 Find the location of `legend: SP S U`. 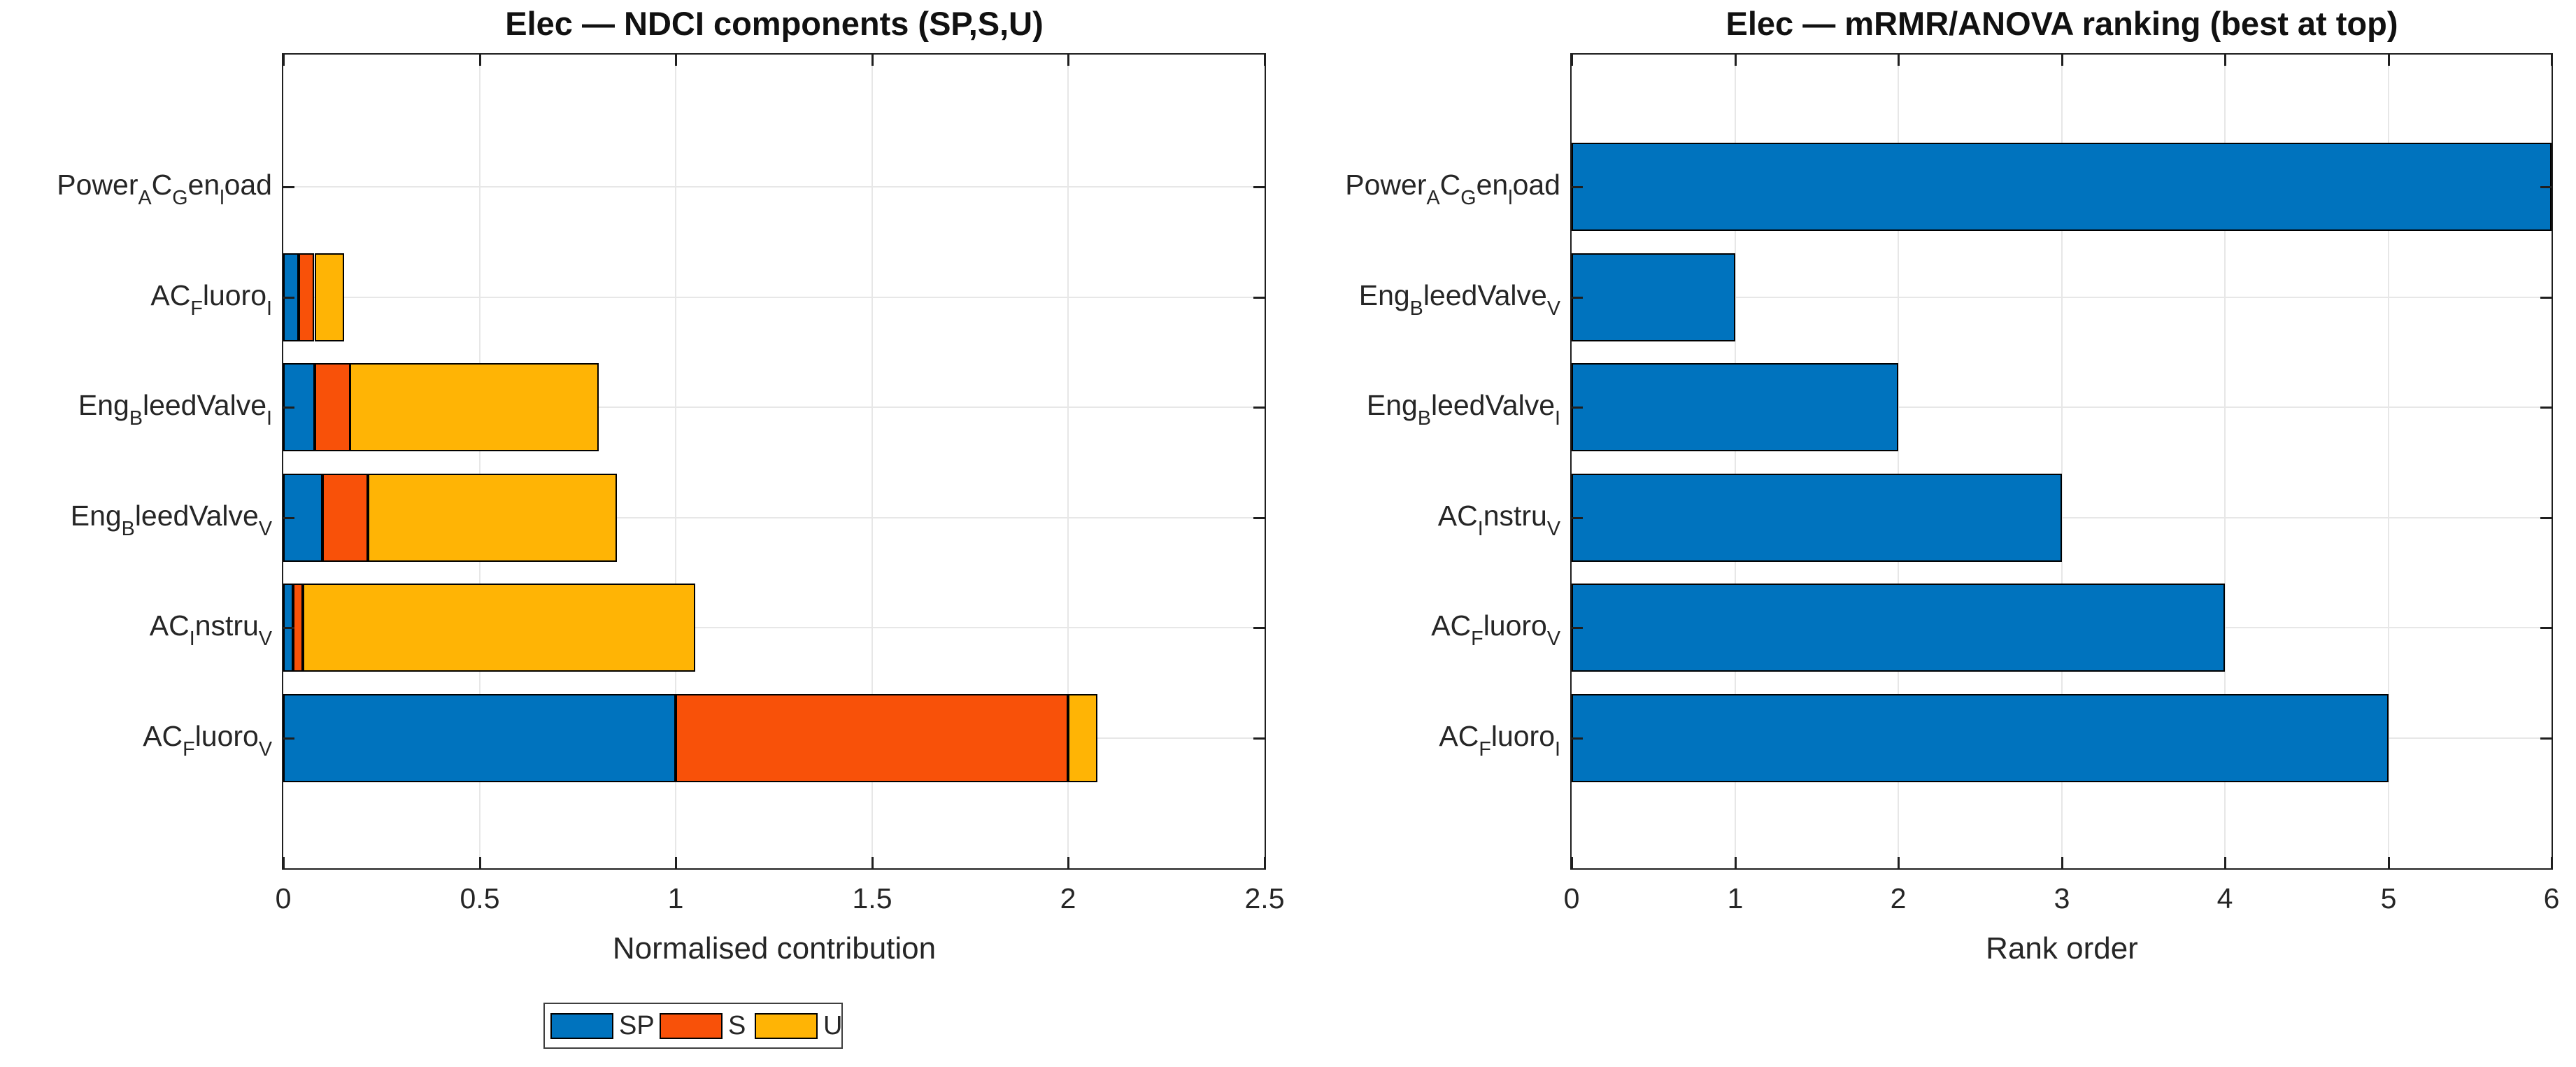

legend: SP S U is located at coordinates (693, 1026).